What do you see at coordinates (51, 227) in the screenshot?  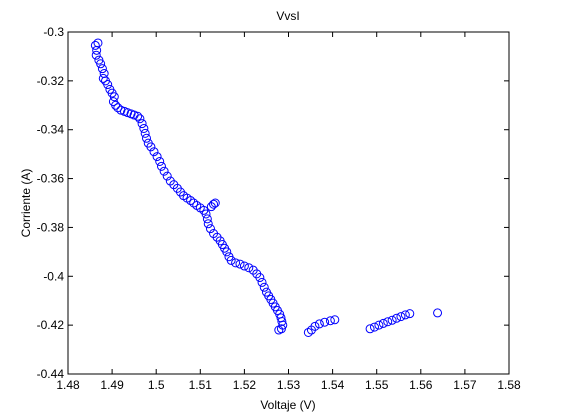 I see `y-tick-label: -0.38` at bounding box center [51, 227].